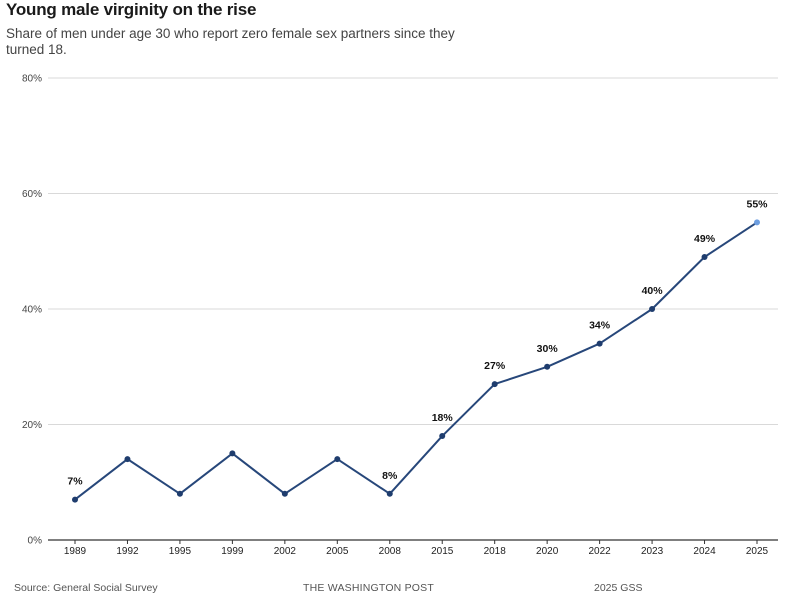 The width and height of the screenshot is (792, 600). Describe the element at coordinates (86, 588) in the screenshot. I see `source-note: Source: General Social Survey` at that location.